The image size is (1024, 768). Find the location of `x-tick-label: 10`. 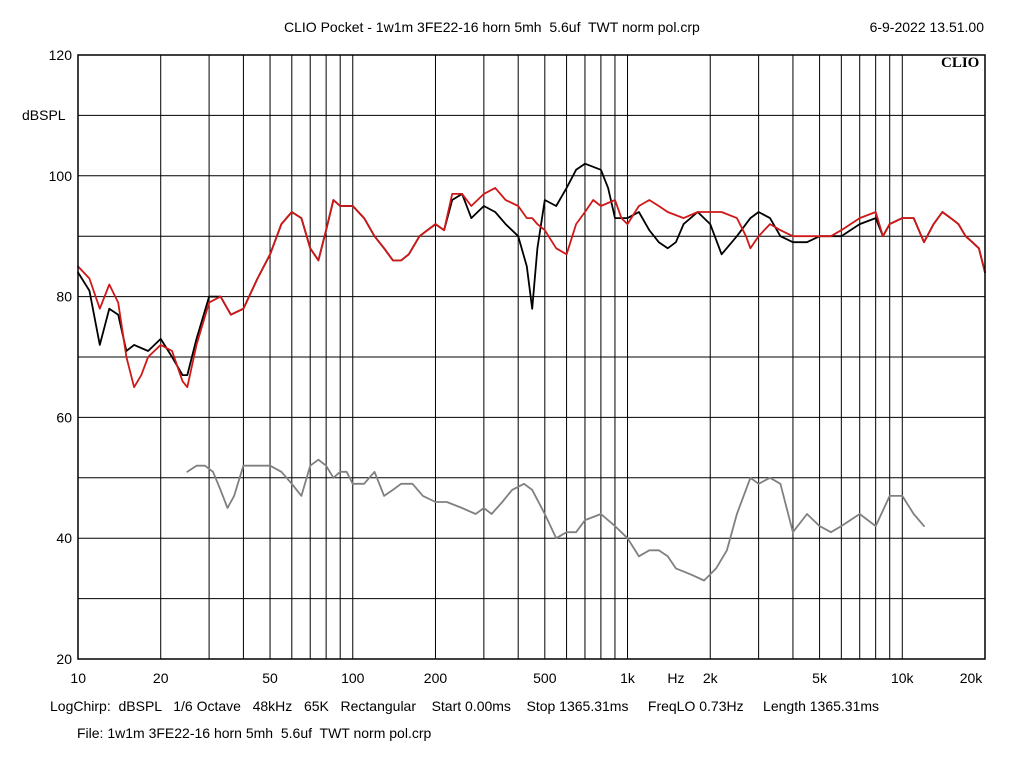

x-tick-label: 10 is located at coordinates (78, 678).